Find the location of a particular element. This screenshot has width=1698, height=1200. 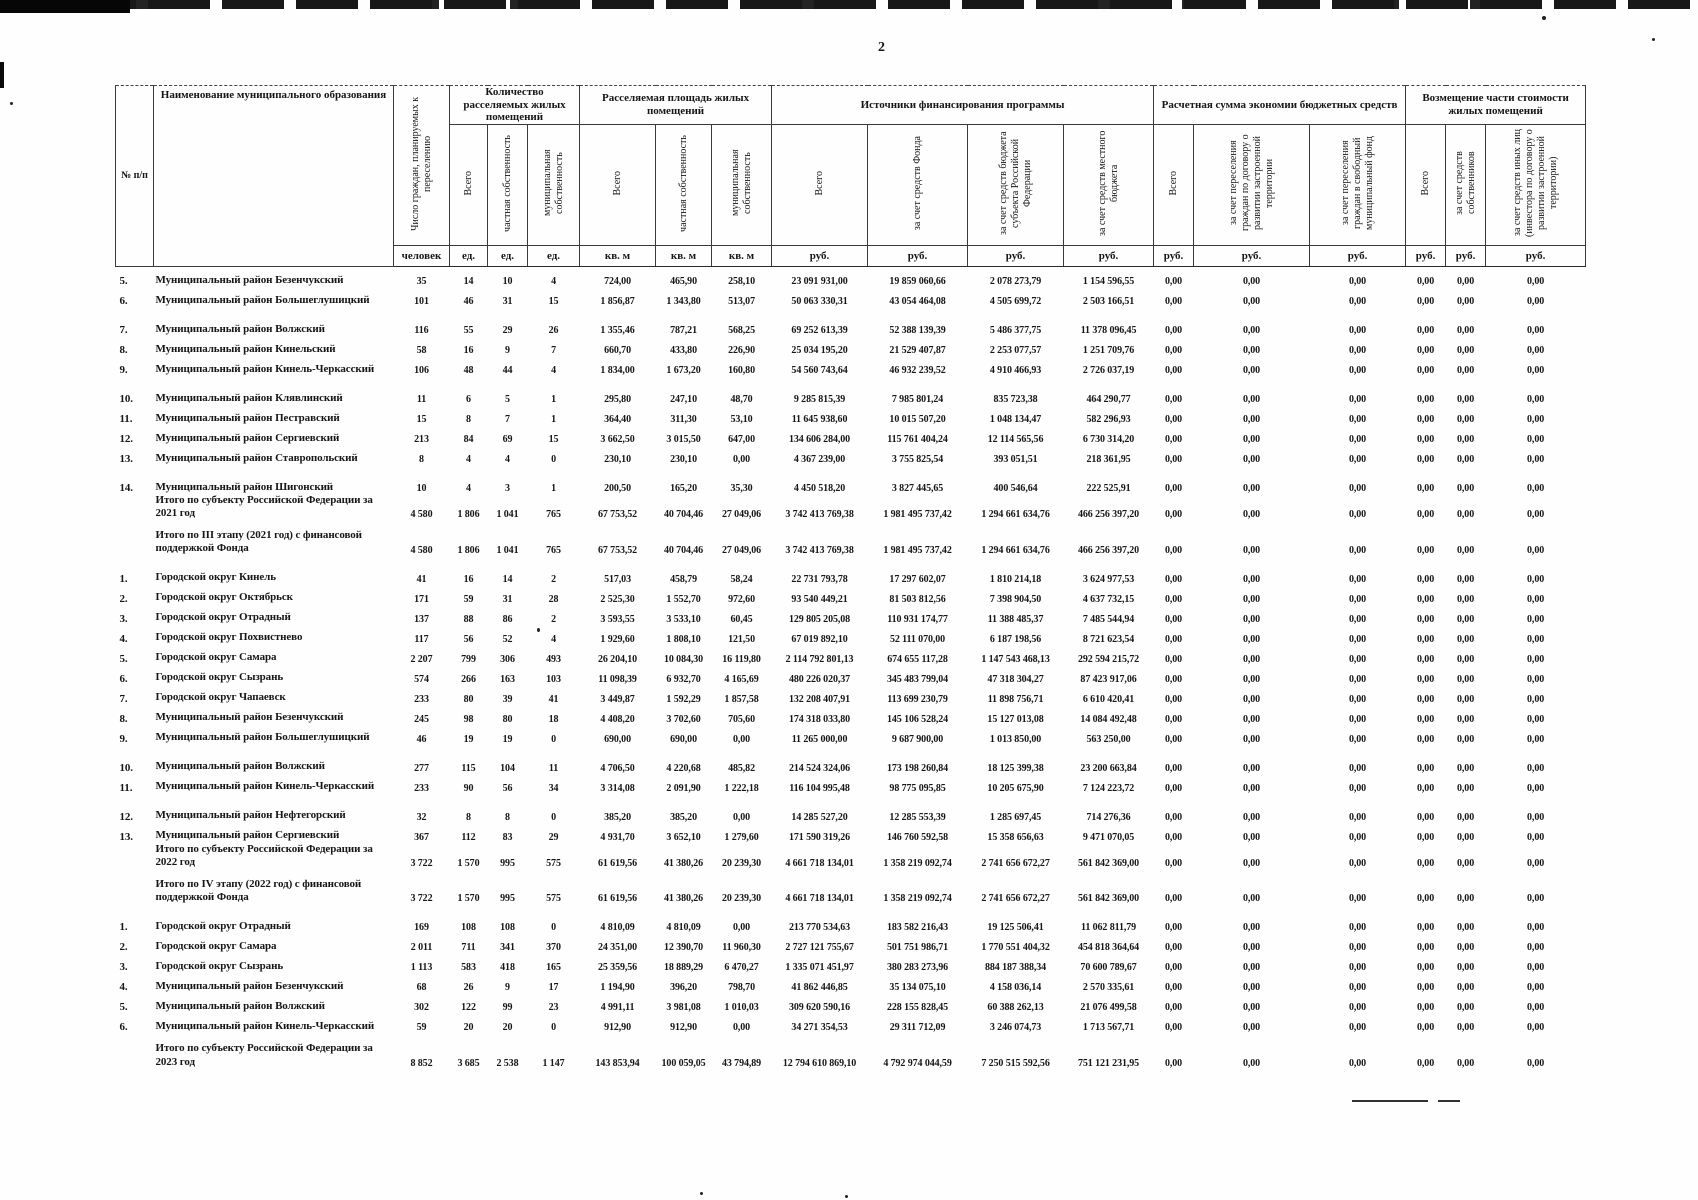

cell-value: 418 is located at coordinates (507, 968).